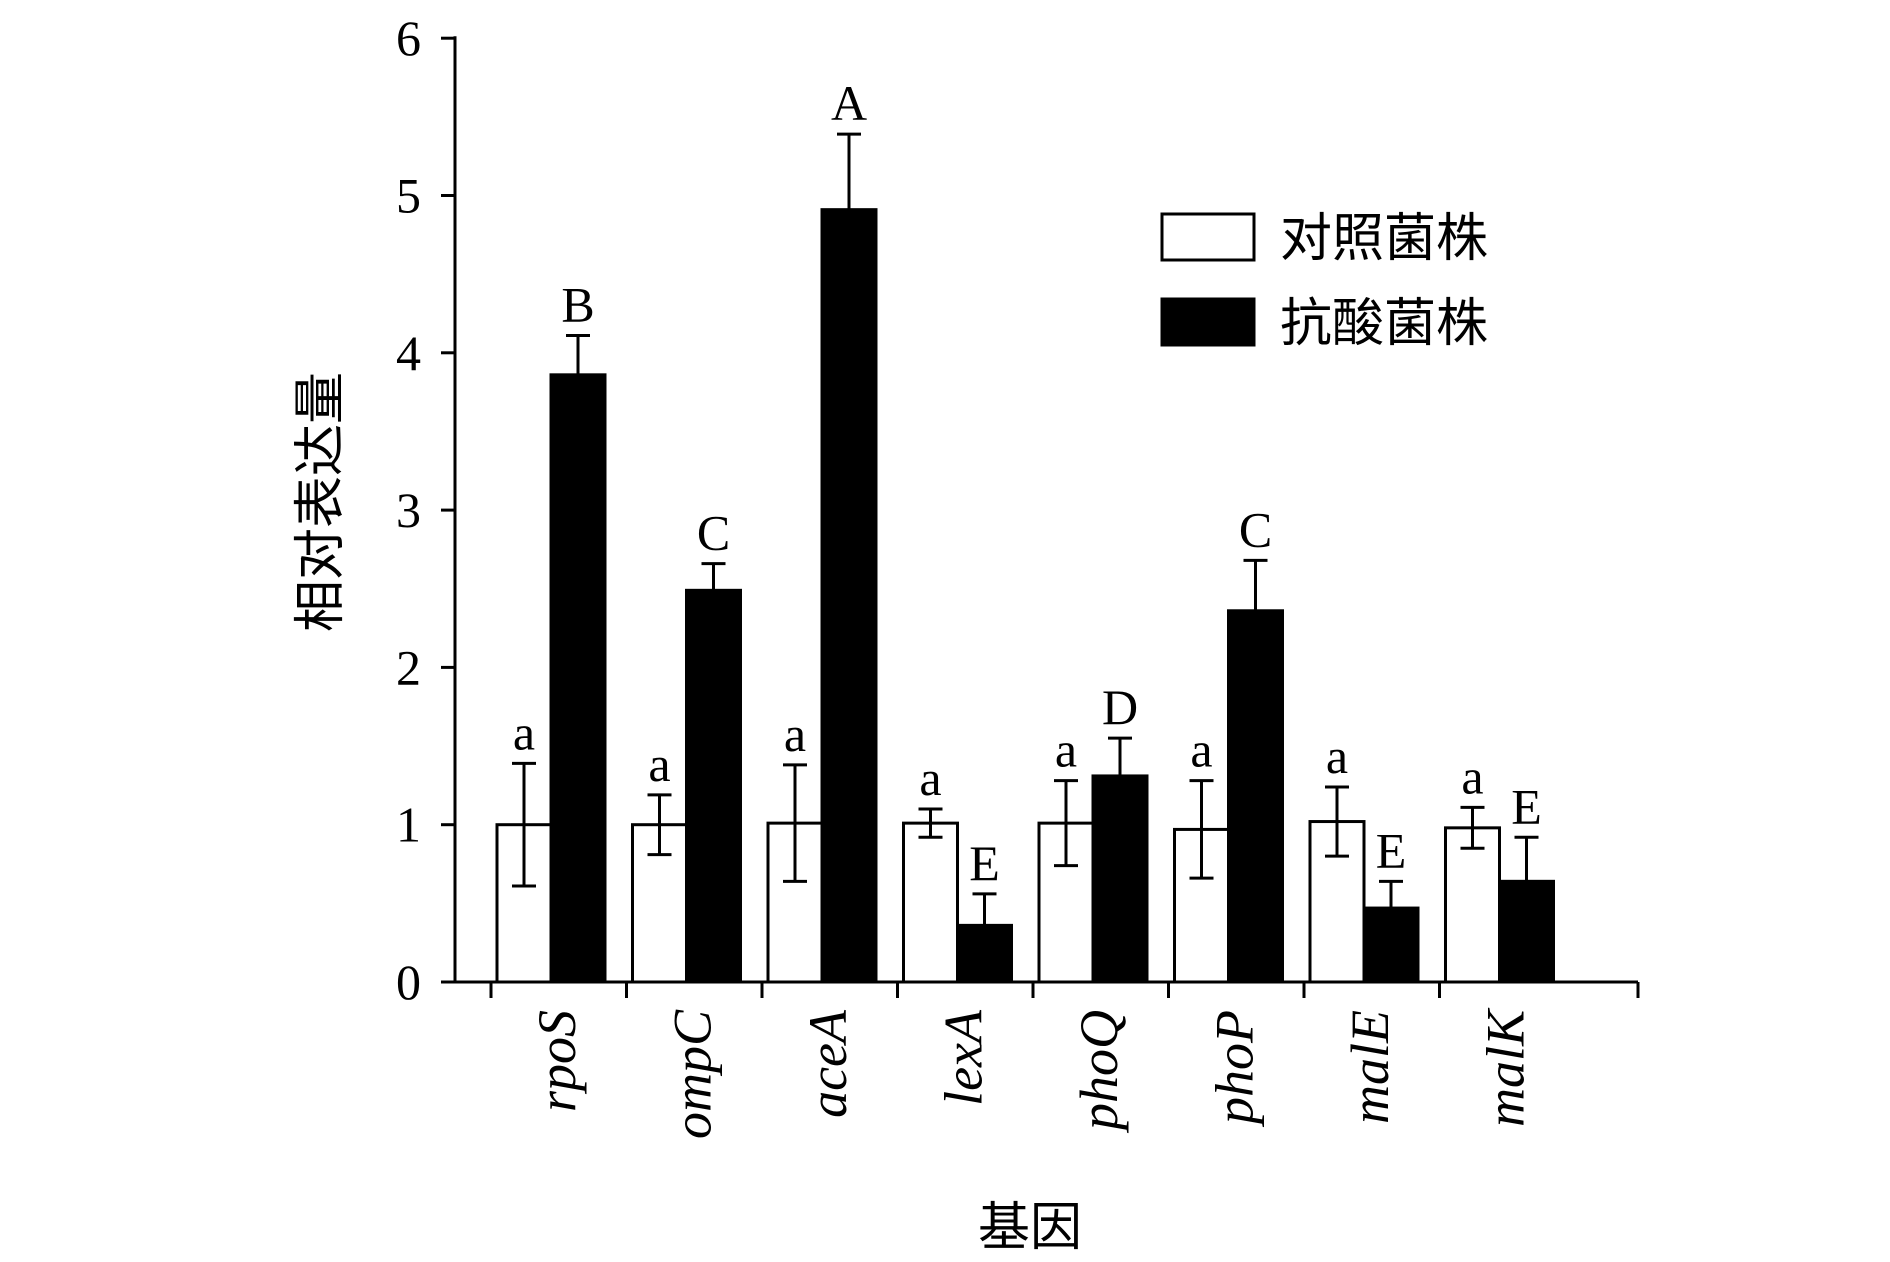 The width and height of the screenshot is (1890, 1262). I want to click on significance-label-acid-rpoS: B, so click(577, 304).